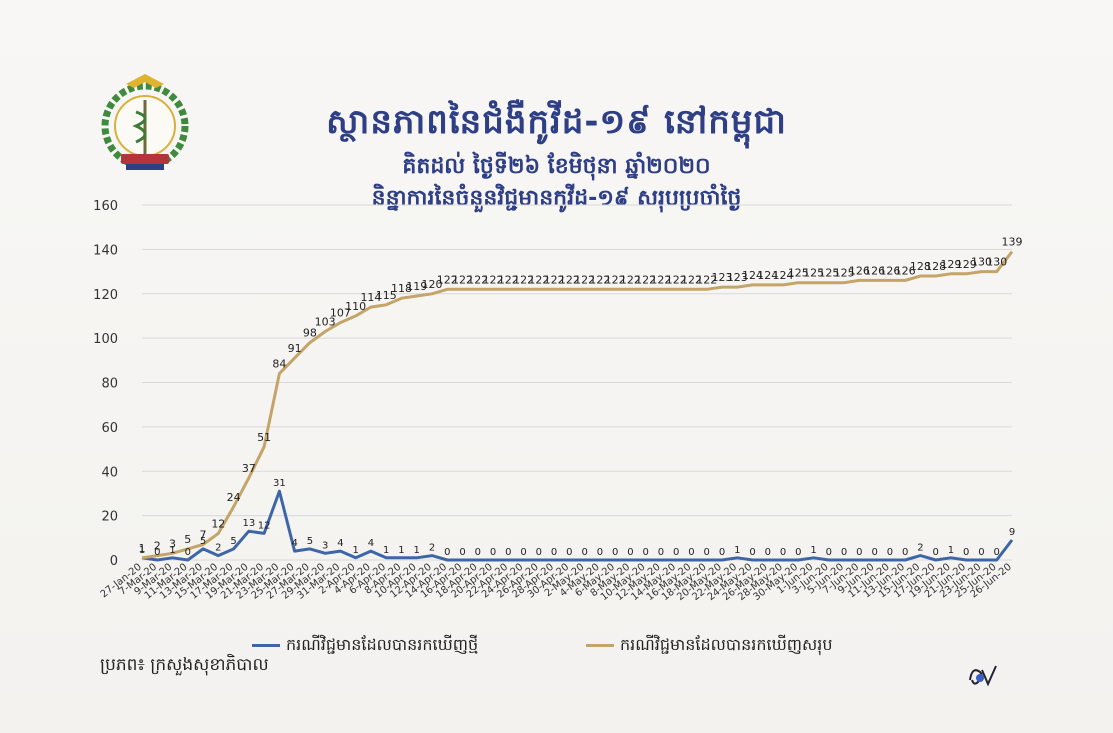  Describe the element at coordinates (340, 313) in the screenshot. I see `total-data-label: 107` at that location.